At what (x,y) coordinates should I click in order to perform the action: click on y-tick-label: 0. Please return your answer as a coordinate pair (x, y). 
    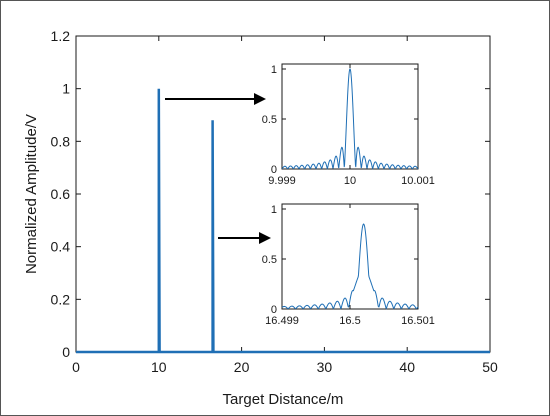
    Looking at the image, I should click on (66, 352).